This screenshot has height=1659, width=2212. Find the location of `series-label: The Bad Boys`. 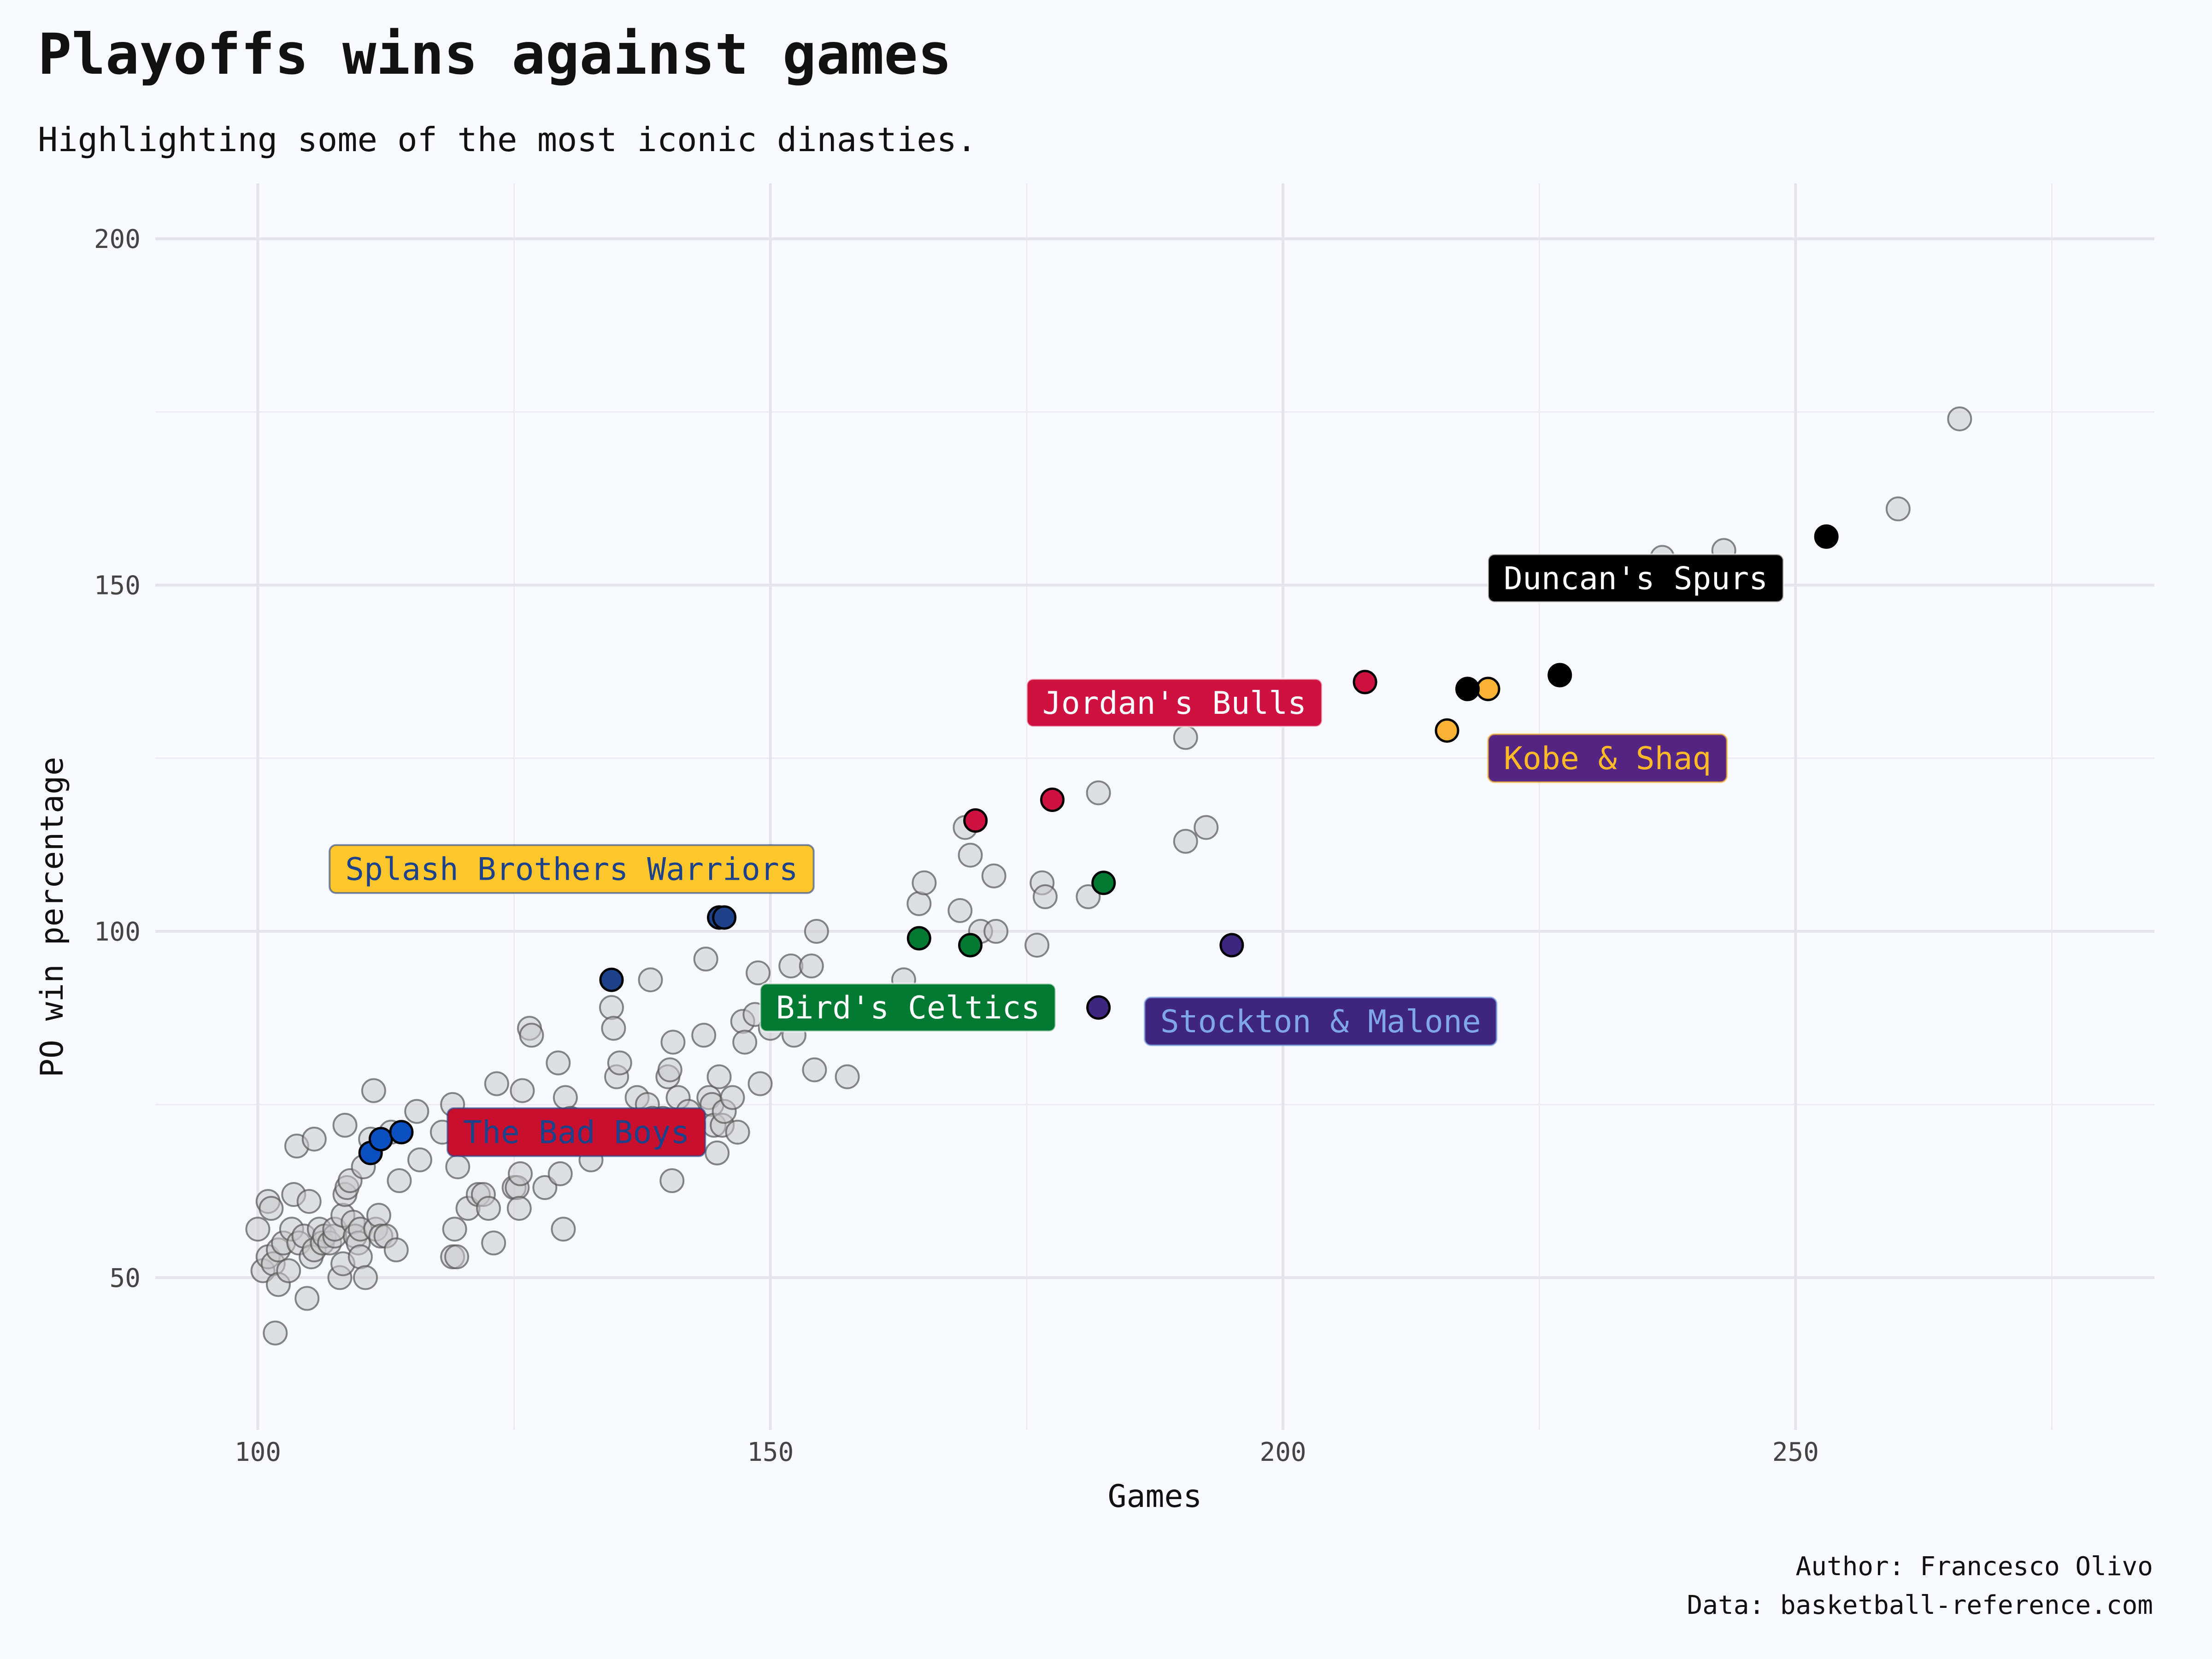

series-label: The Bad Boys is located at coordinates (576, 1133).